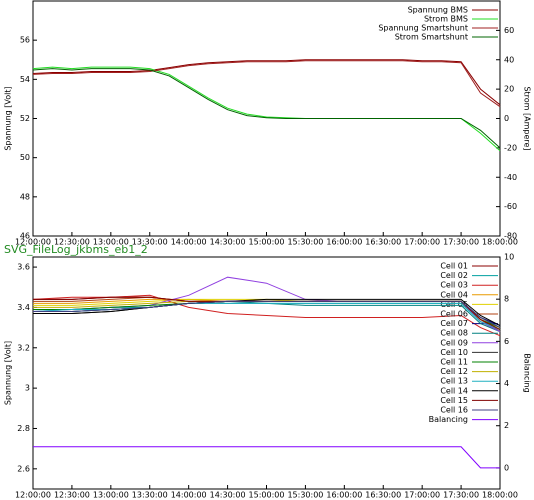 The image size is (534, 500). Describe the element at coordinates (509, 257) in the screenshot. I see `y2-tick-label: 10` at that location.